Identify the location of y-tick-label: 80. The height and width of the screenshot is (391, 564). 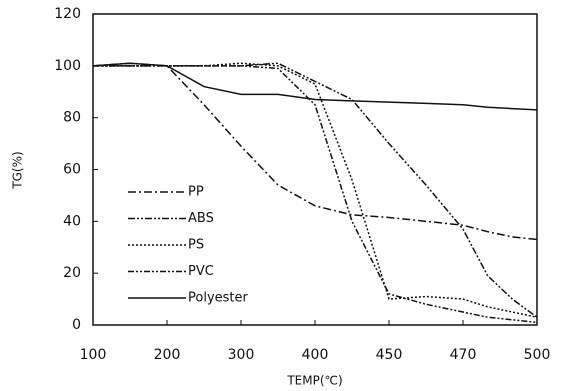
(72, 118).